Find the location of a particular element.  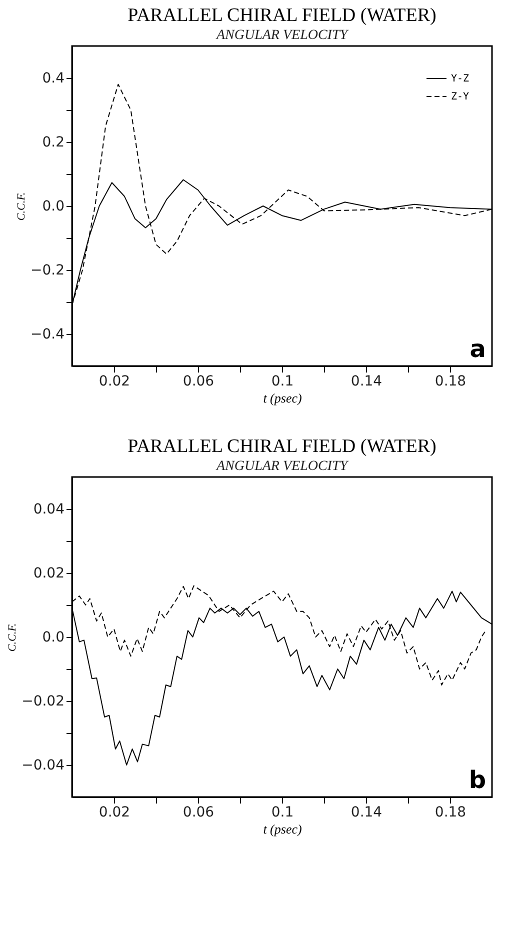

legend-label: Z-Y is located at coordinates (460, 97).